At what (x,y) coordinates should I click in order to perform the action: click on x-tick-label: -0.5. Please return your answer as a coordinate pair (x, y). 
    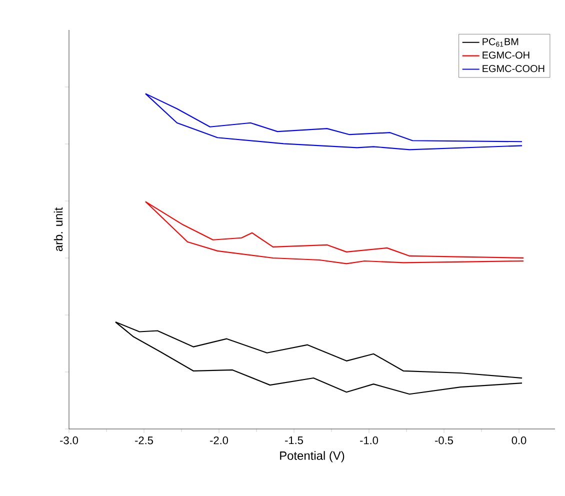
    Looking at the image, I should click on (444, 440).